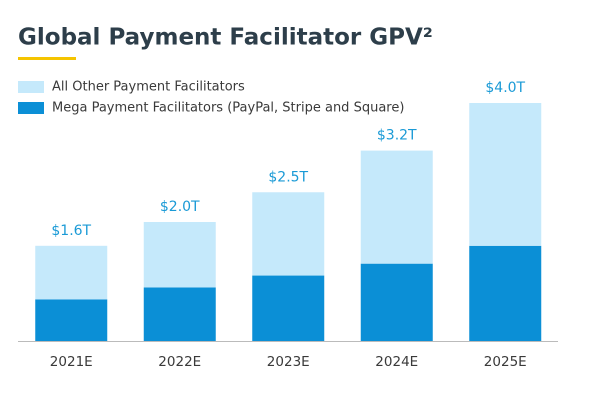  What do you see at coordinates (288, 177) in the screenshot?
I see `total-label: $2.5T` at bounding box center [288, 177].